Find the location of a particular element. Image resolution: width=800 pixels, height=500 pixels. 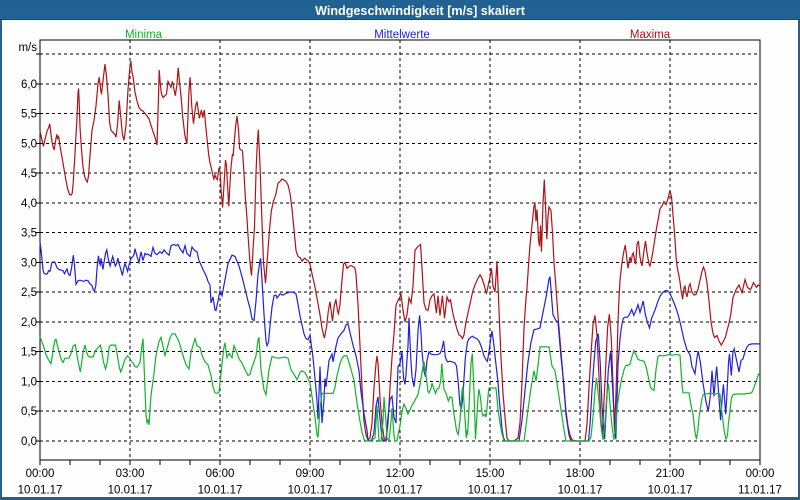

svg-text: 2,5 is located at coordinates (29, 293).